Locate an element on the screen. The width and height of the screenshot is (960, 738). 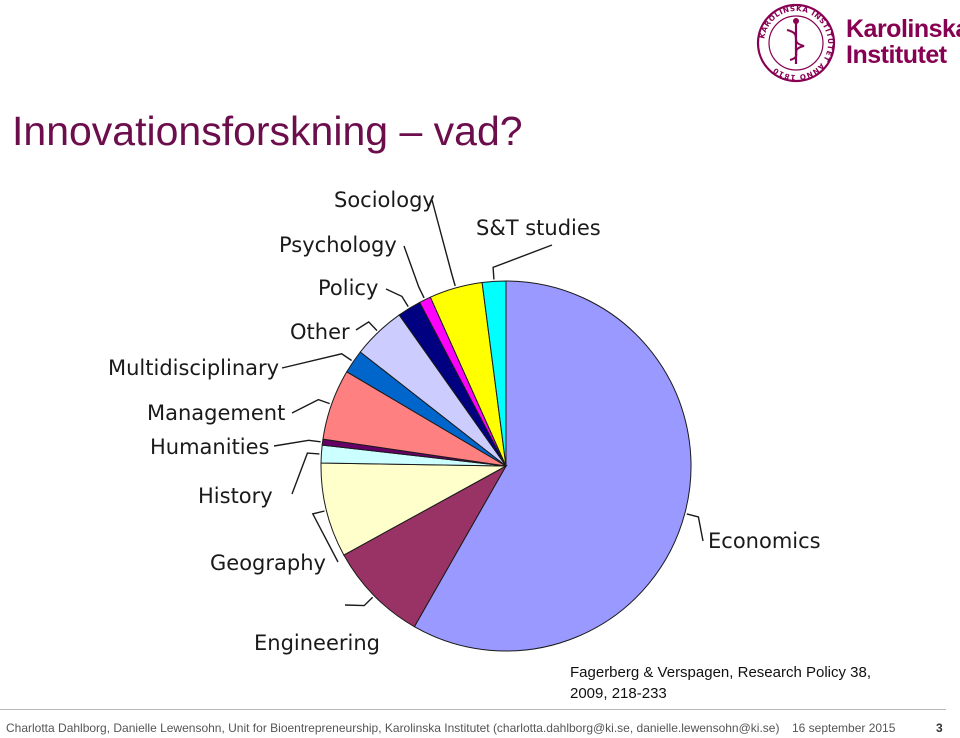
pie-slice-engineering is located at coordinates (425, 546).